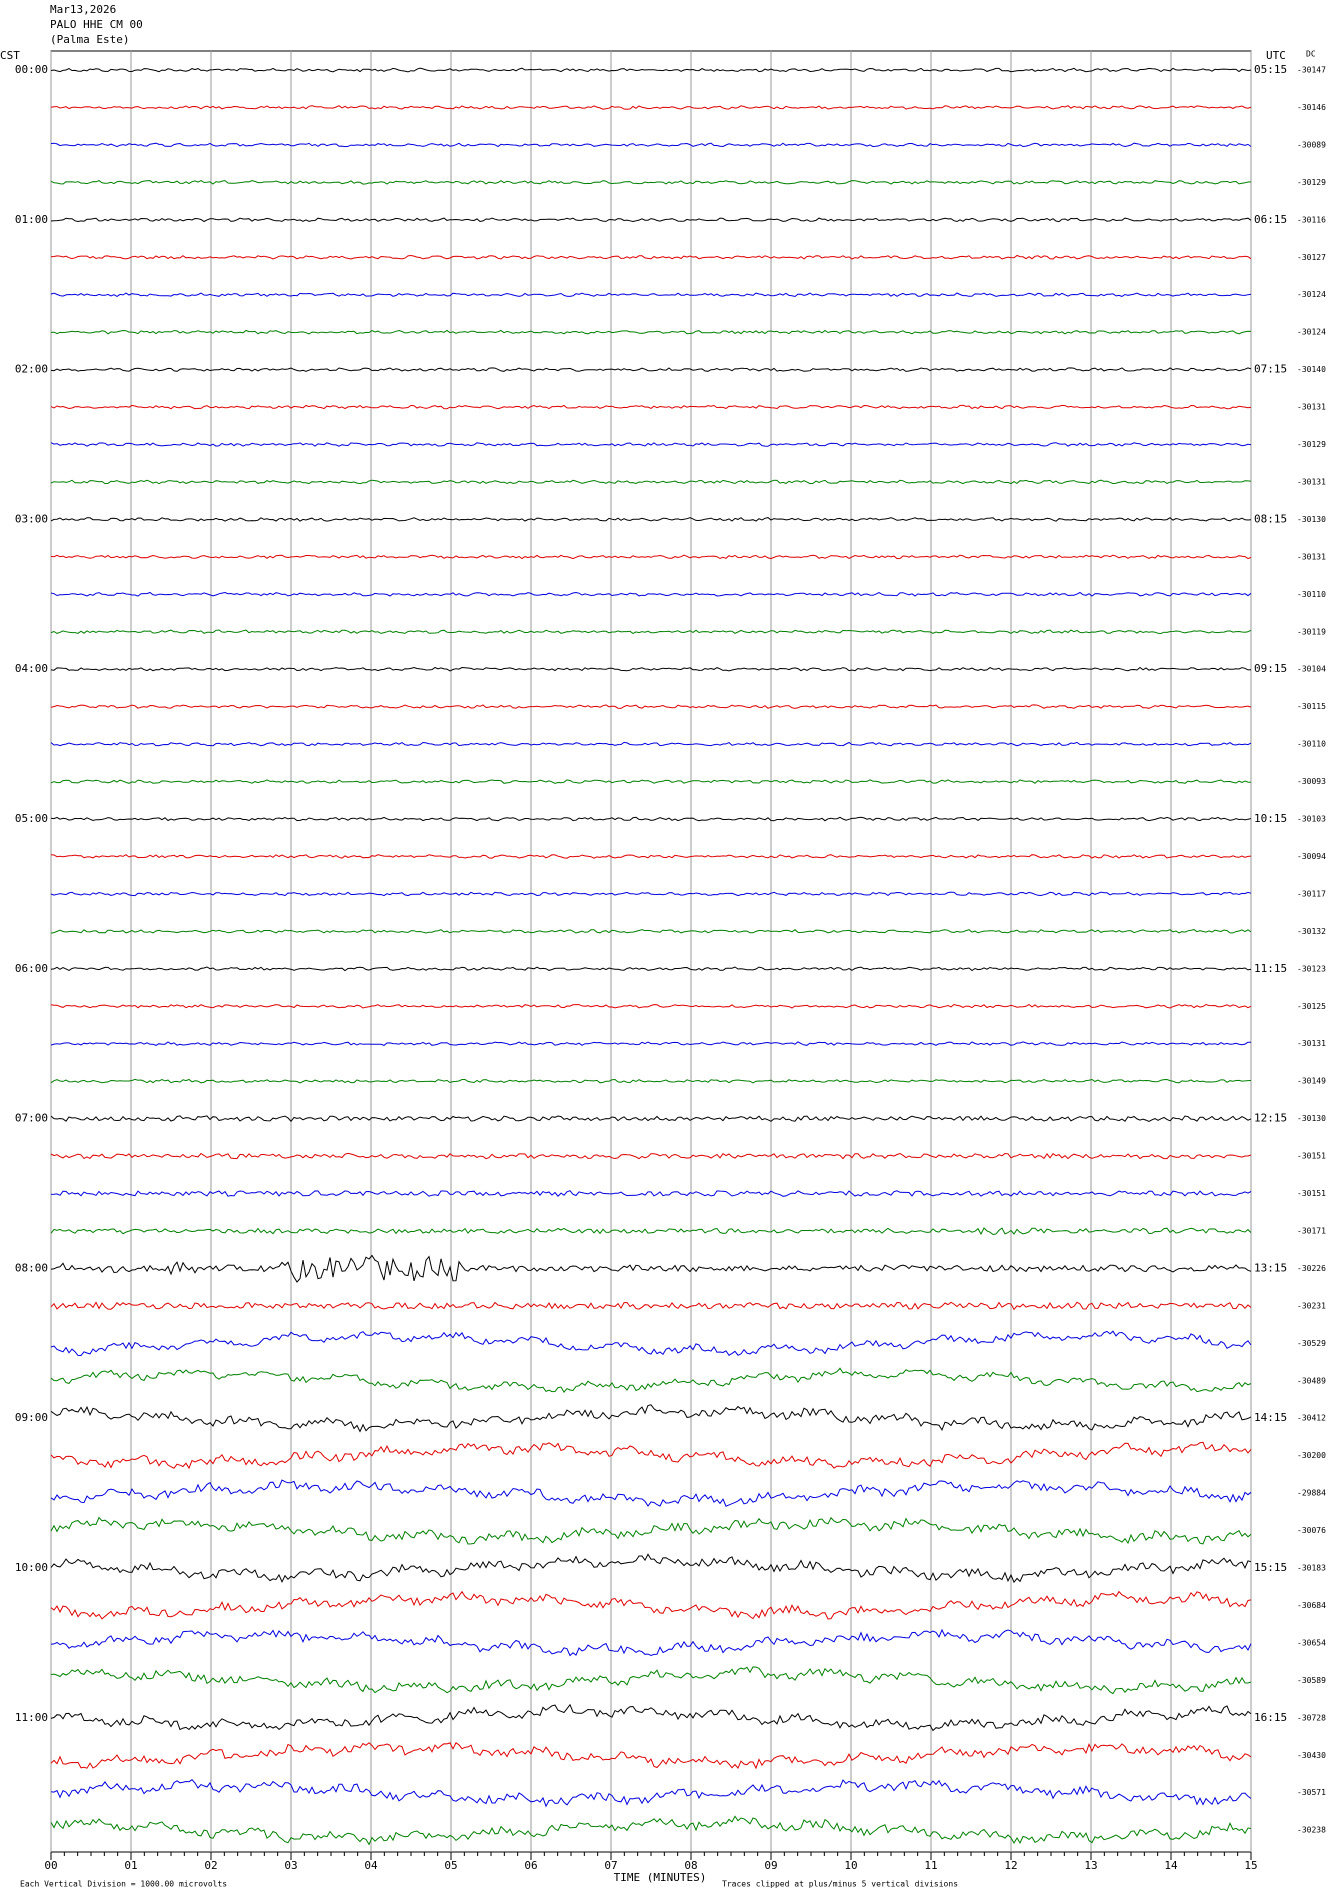 This screenshot has height=1894, width=1330. I want to click on cst-label: 06:00, so click(31, 968).